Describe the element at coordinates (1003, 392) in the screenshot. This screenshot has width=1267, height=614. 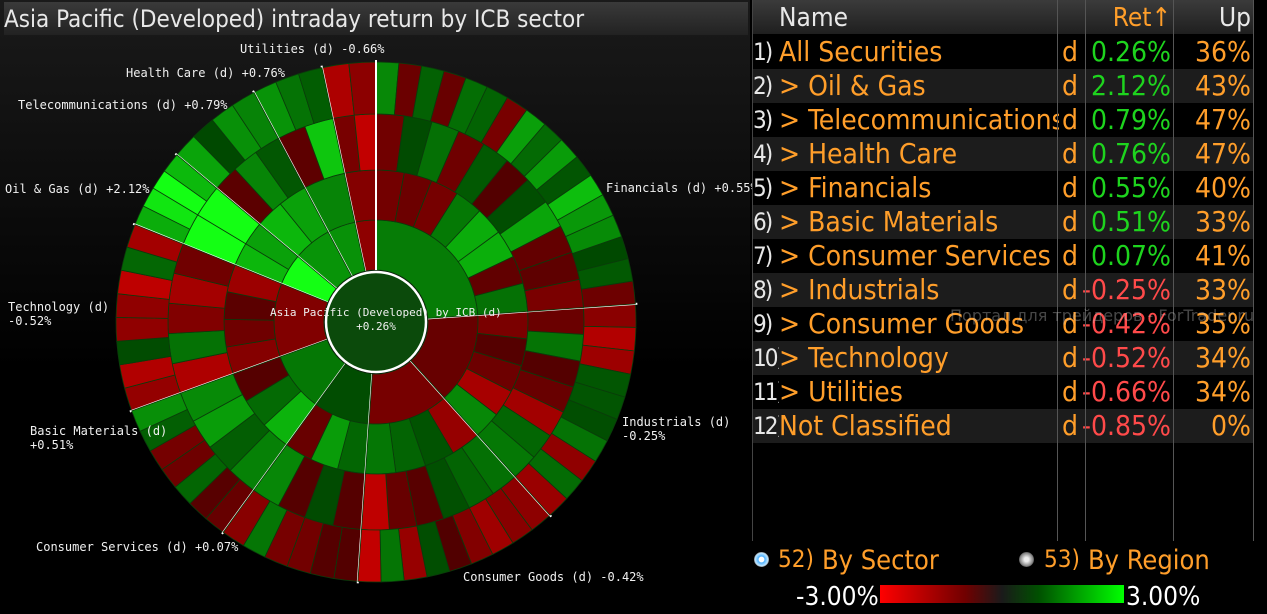
I see `table-row: 11)> Utilities d-0.66% 34%` at that location.